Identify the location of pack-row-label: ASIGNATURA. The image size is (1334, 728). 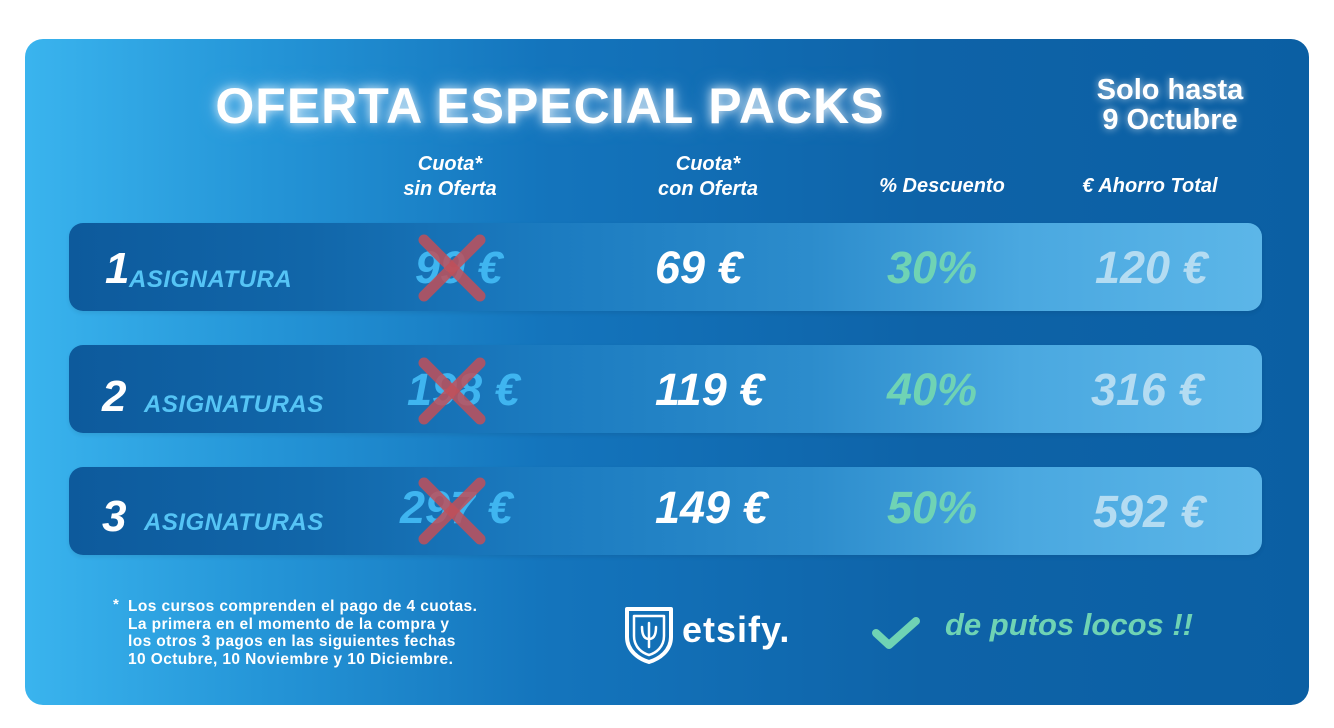
(211, 279).